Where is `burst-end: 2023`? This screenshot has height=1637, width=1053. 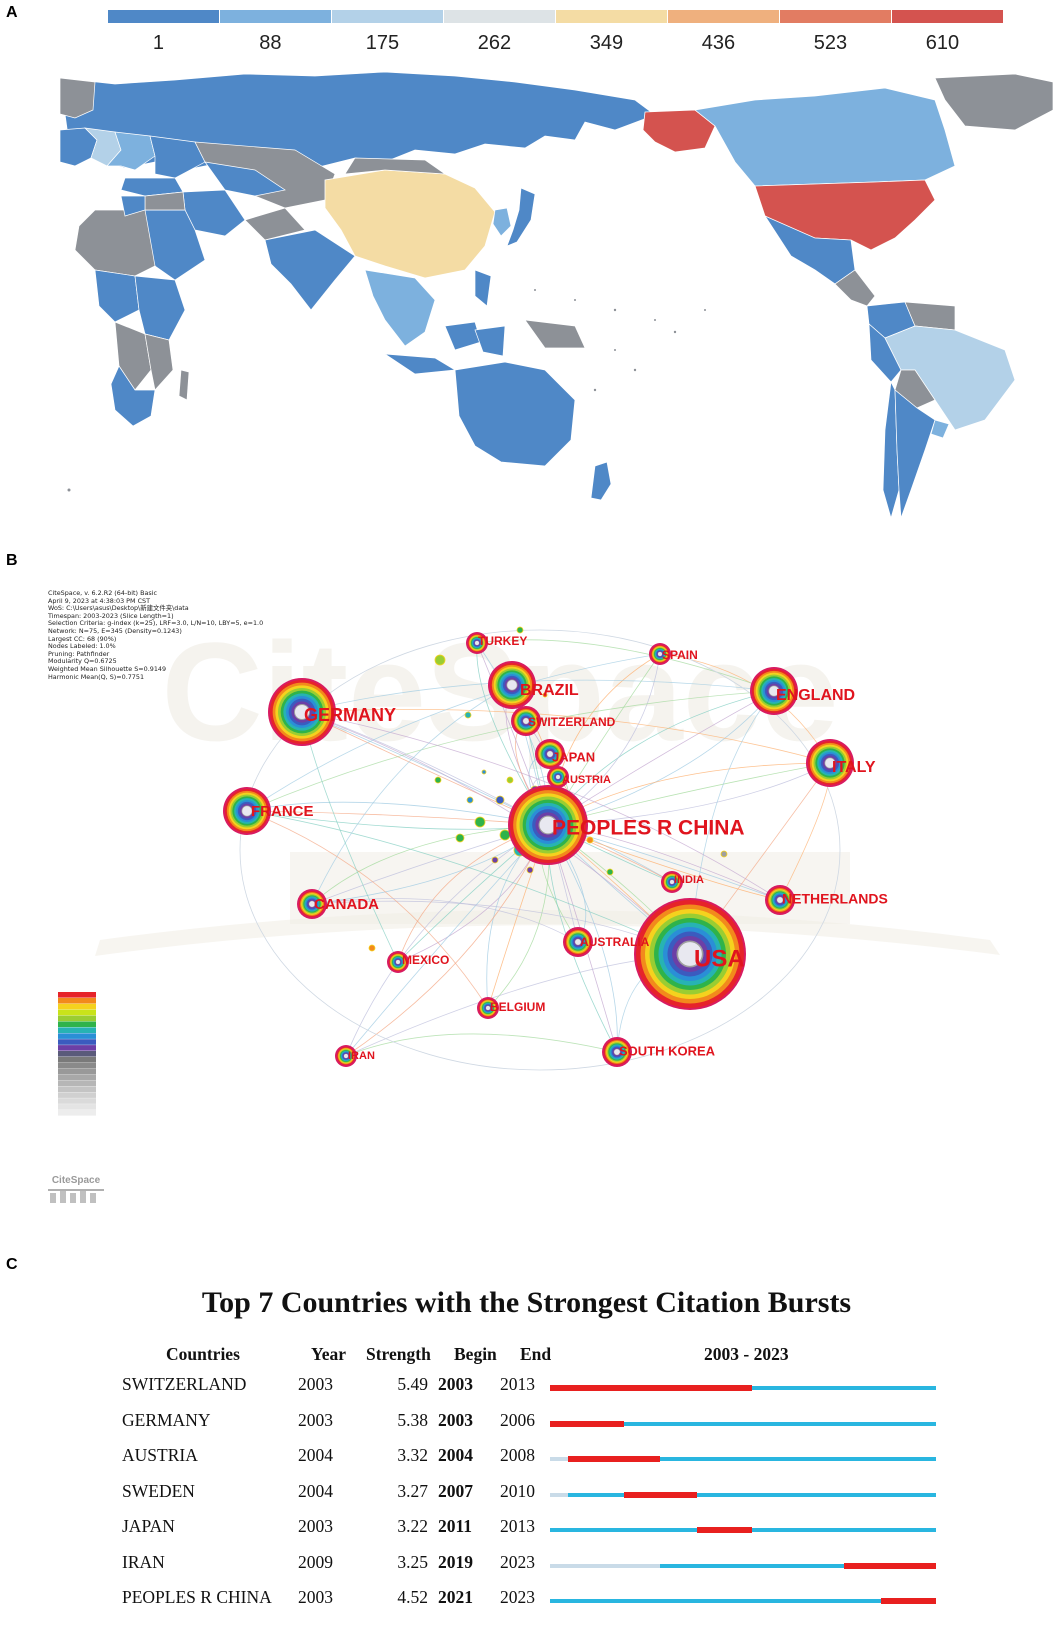 burst-end: 2023 is located at coordinates (517, 1597).